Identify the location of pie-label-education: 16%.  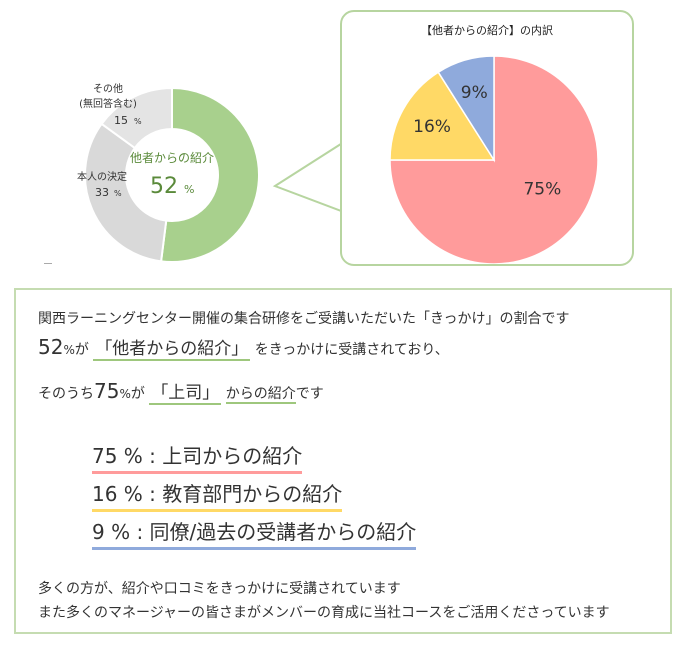
(432, 127).